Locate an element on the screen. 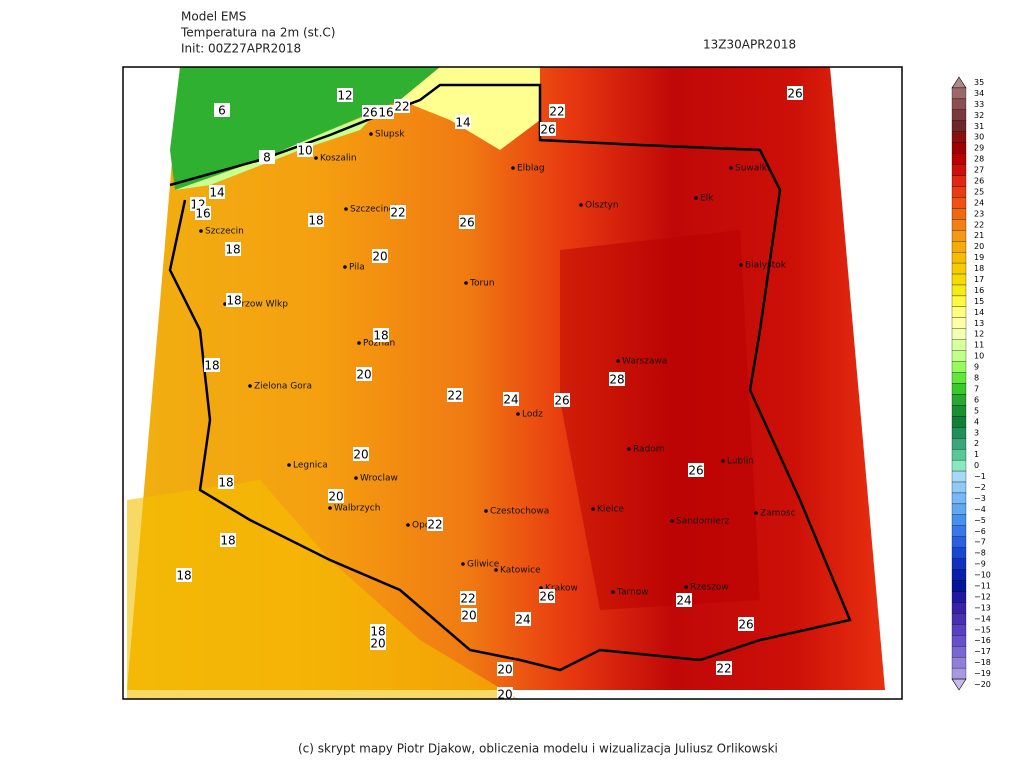 This screenshot has width=1024, height=768. city-label: Suwalki is located at coordinates (752, 169).